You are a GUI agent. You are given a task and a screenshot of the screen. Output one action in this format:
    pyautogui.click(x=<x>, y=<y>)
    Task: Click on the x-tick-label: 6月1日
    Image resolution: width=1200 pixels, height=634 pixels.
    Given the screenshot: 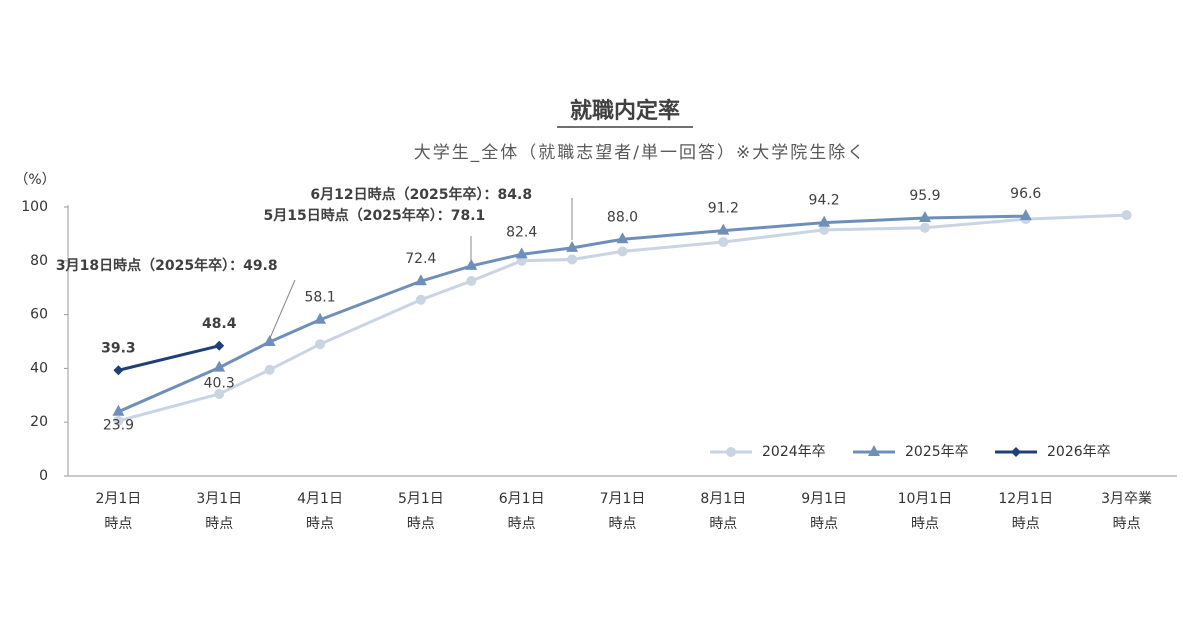 What is the action you would take?
    pyautogui.click(x=522, y=499)
    